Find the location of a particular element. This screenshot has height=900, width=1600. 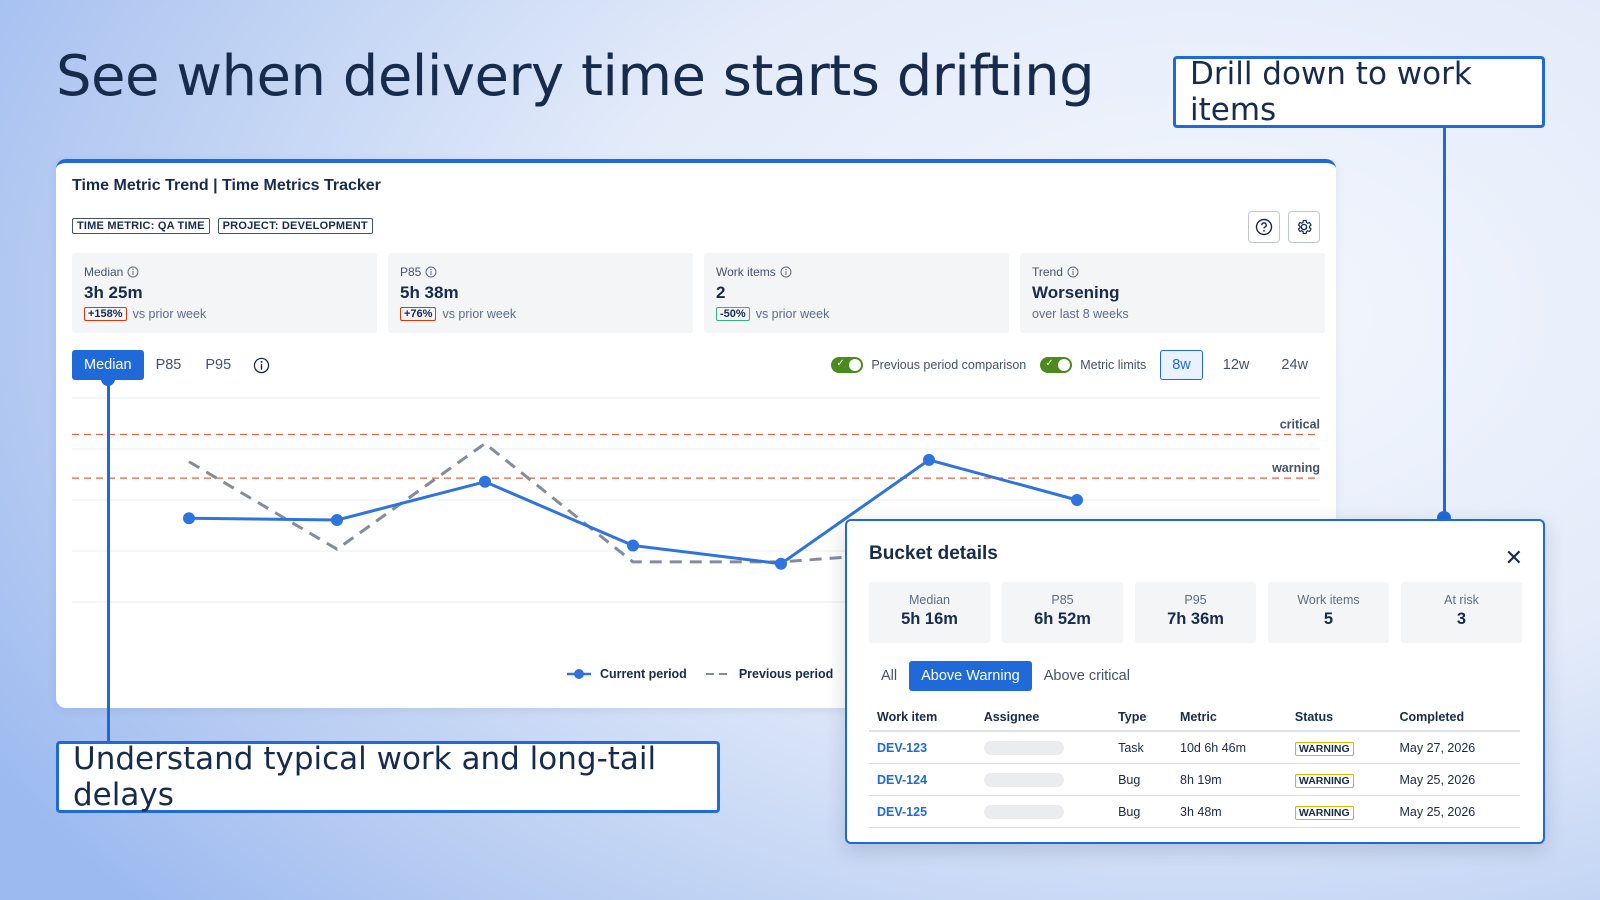

column-header: Work item is located at coordinates (922, 718).